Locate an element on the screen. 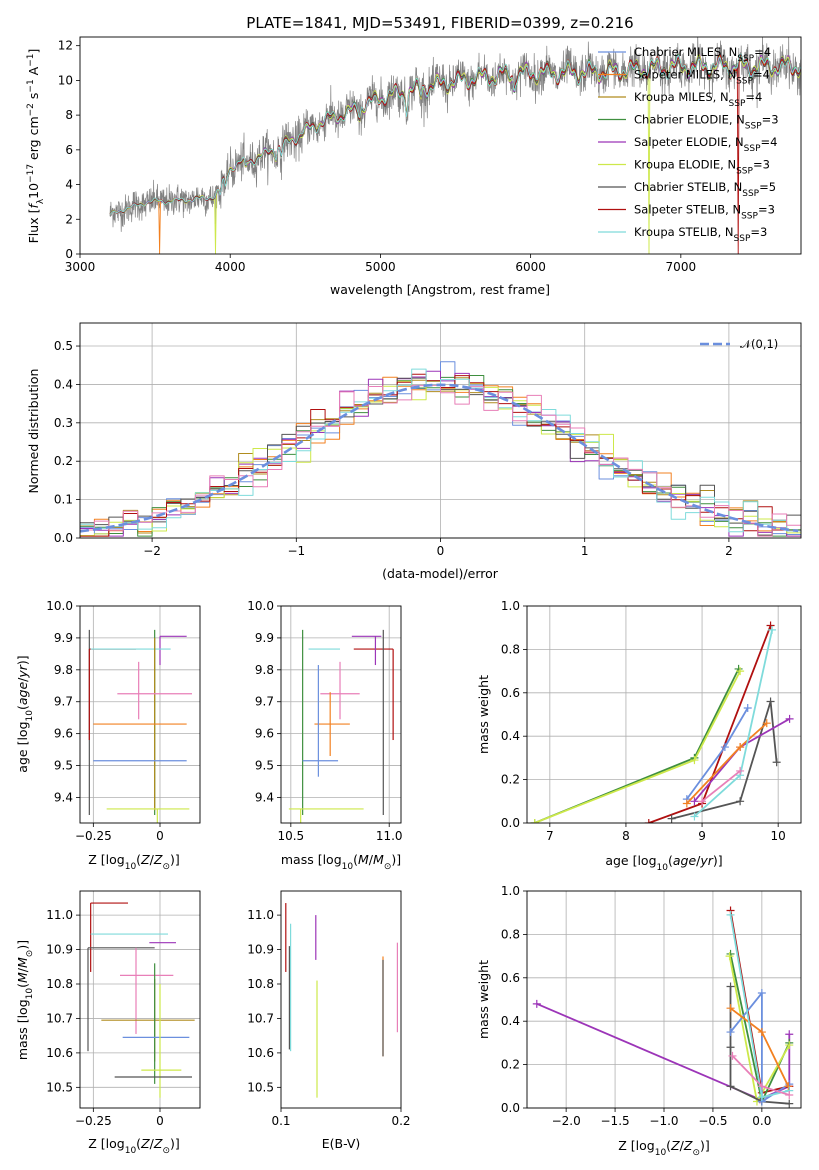 Image resolution: width=819 pixels, height=1170 pixels. y-axis-label: age [log10(age/yr)] is located at coordinates (25, 713).